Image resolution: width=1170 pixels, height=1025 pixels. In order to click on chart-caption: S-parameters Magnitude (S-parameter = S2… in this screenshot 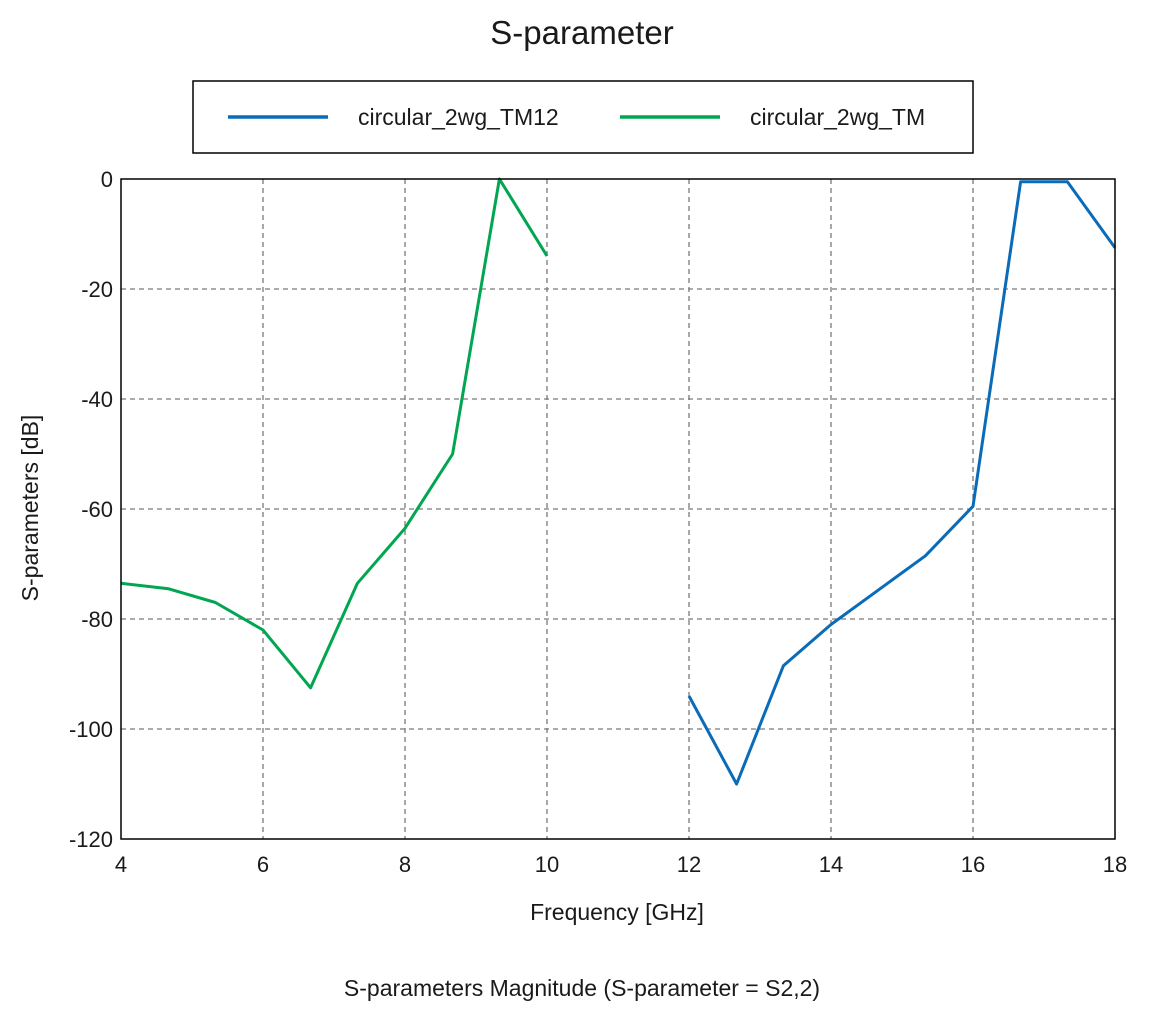, I will do `click(582, 988)`.